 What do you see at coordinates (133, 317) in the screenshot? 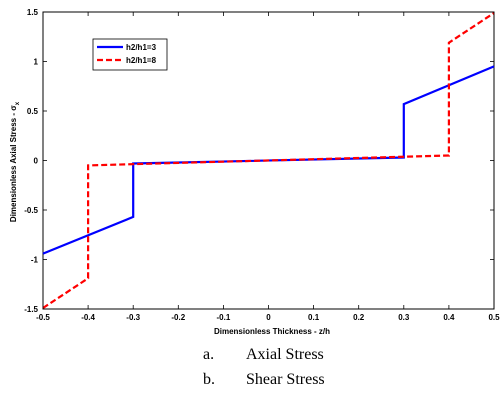
I see `x-tick-label: -0.3` at bounding box center [133, 317].